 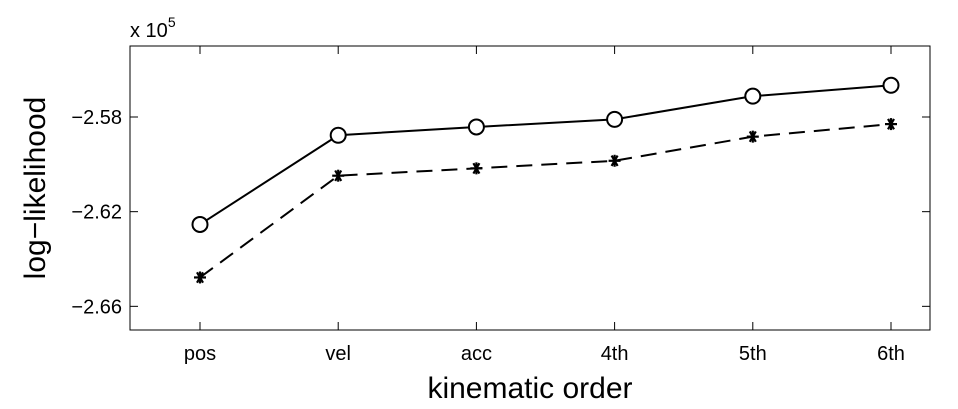 What do you see at coordinates (200, 354) in the screenshot?
I see `x-tick-label: pos` at bounding box center [200, 354].